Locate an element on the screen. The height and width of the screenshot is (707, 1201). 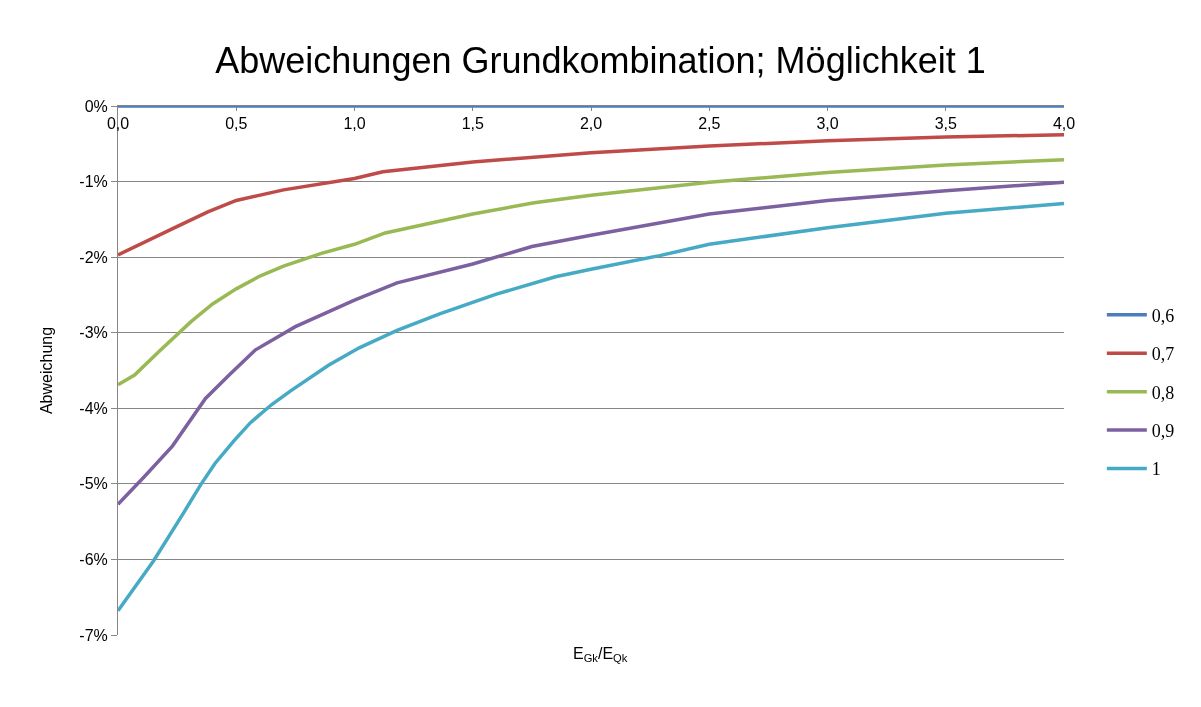
x-tick-label: 3,5 is located at coordinates (945, 123).